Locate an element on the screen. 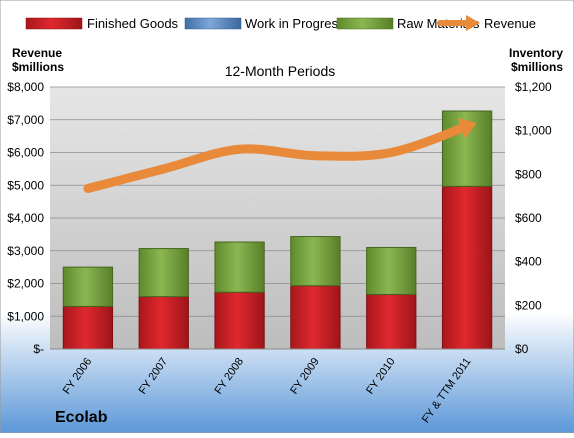  right-tick-label: $200 is located at coordinates (528, 305).